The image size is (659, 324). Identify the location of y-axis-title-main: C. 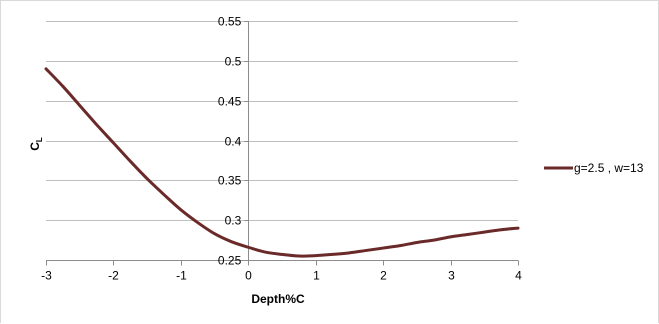
(35, 146).